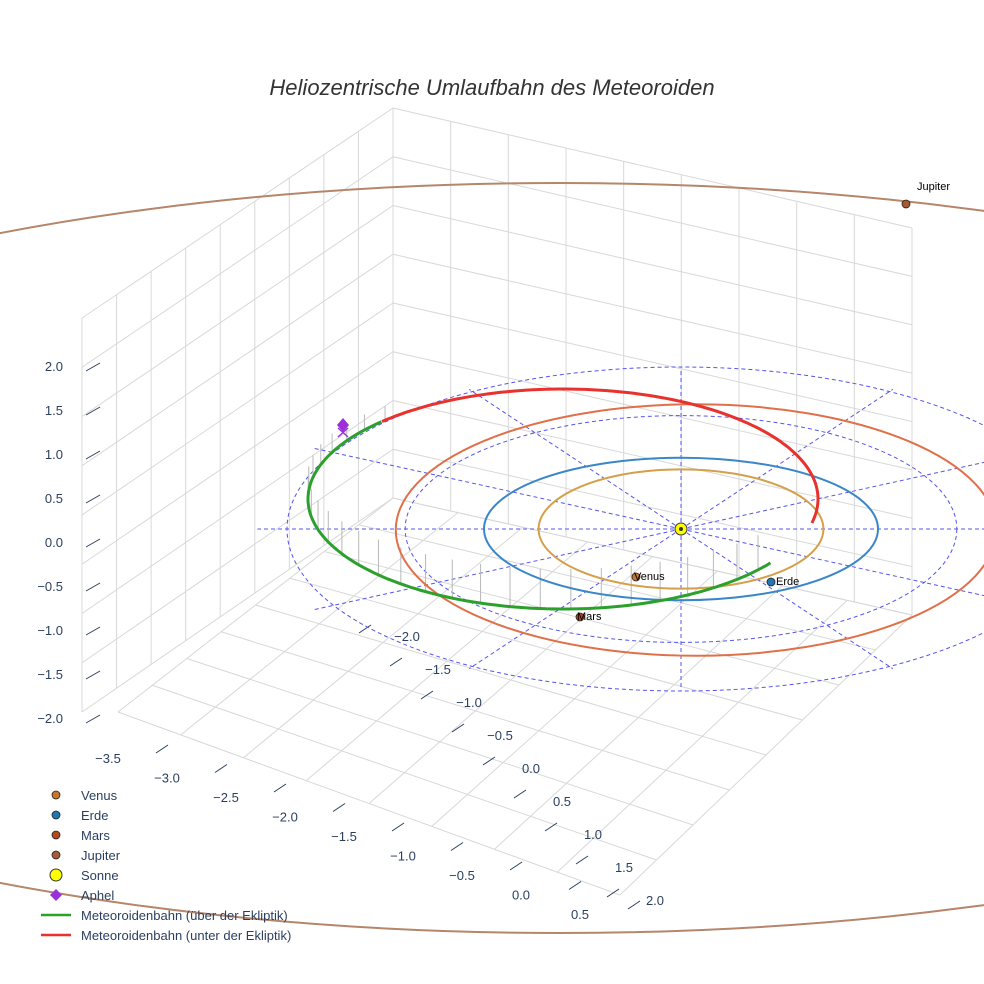 Image resolution: width=984 pixels, height=984 pixels. Describe the element at coordinates (771, 582) in the screenshot. I see `marker-erde` at that location.